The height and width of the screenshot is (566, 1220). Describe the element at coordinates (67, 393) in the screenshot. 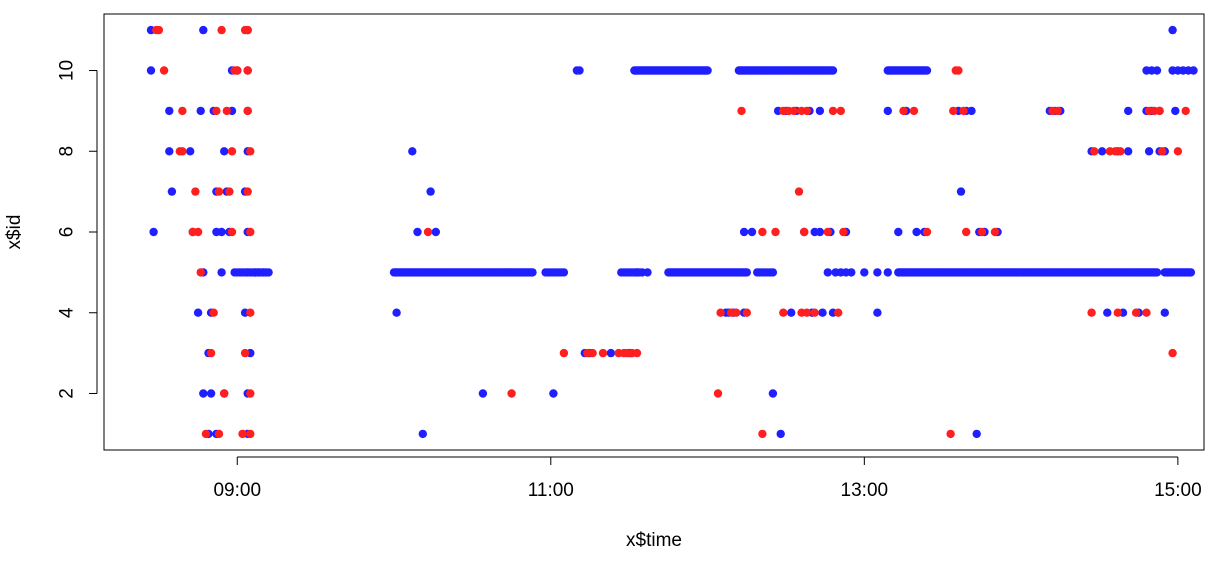

I see `y-tick-label: 2` at that location.